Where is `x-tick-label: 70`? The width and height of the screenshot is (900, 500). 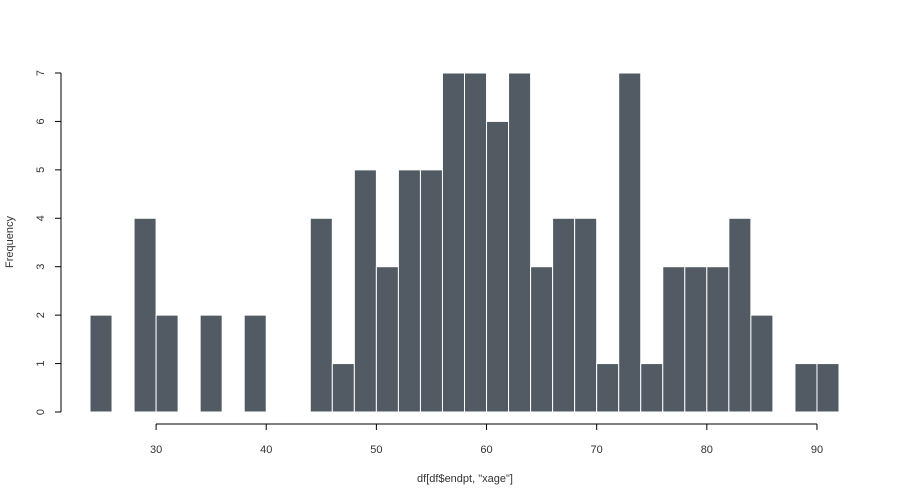 x-tick-label: 70 is located at coordinates (597, 450).